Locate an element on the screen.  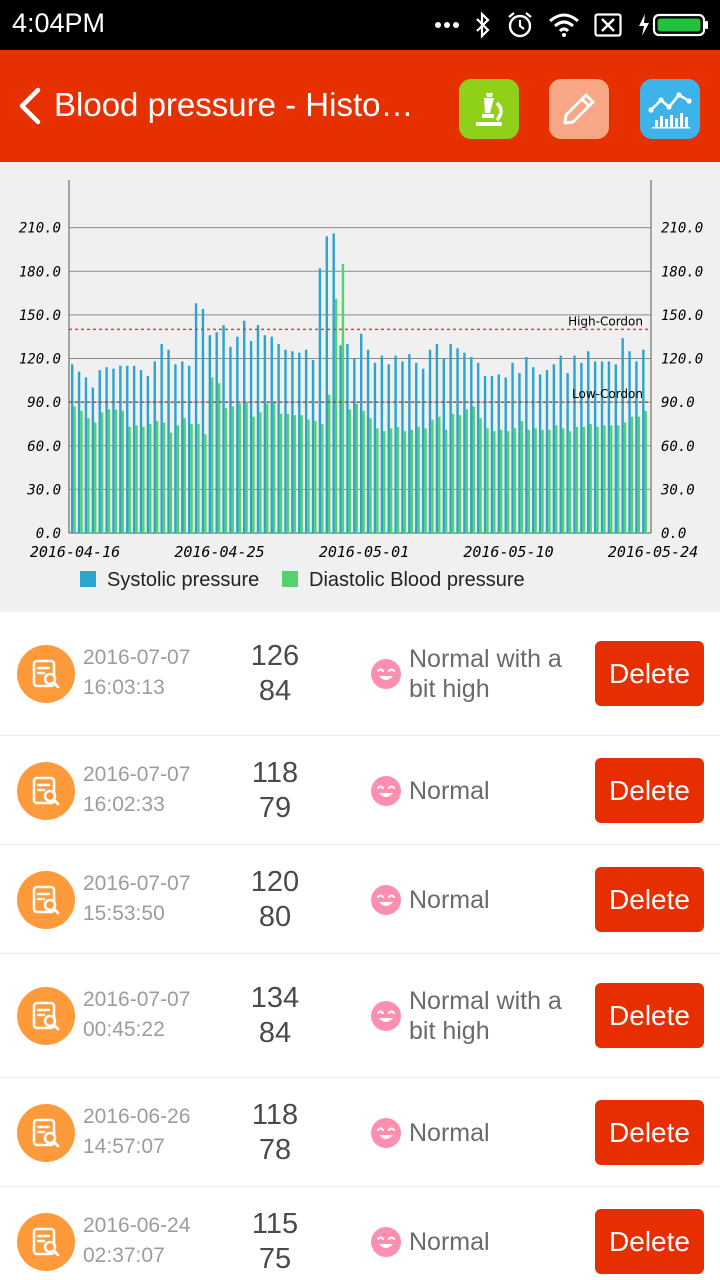
y-tick-label-right: 60.0 is located at coordinates (678, 447).